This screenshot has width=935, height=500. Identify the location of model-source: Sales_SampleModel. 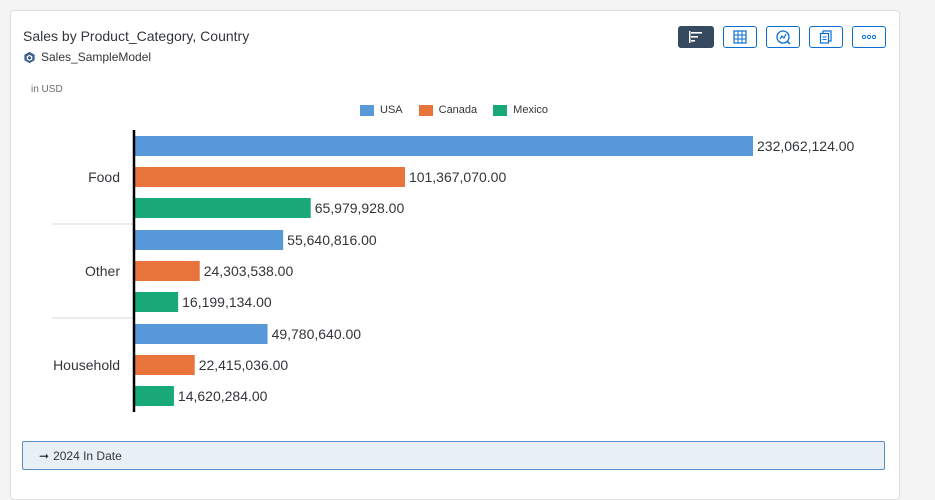
(87, 57).